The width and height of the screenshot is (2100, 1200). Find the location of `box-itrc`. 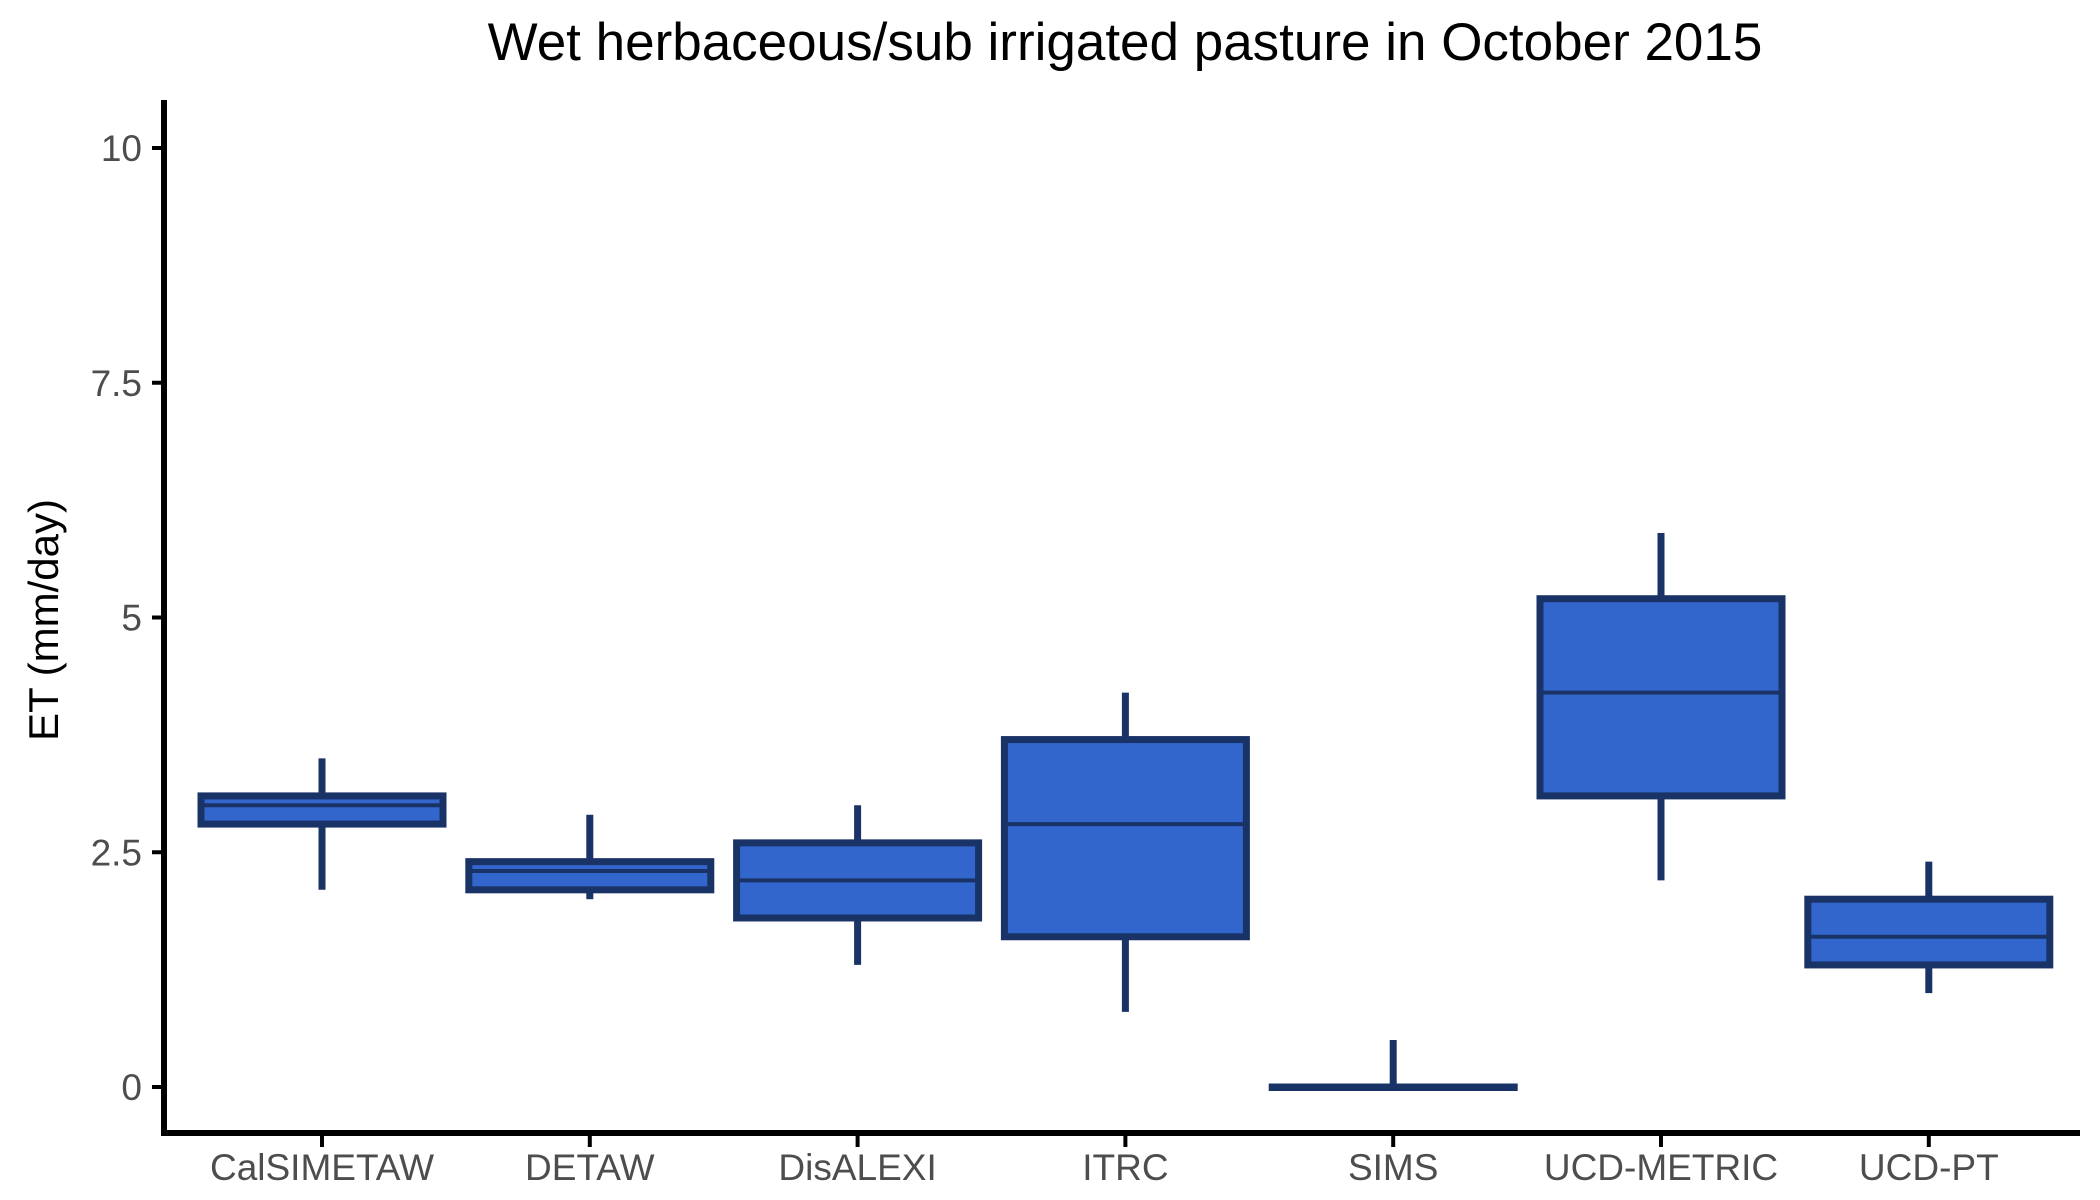

box-itrc is located at coordinates (1125, 852).